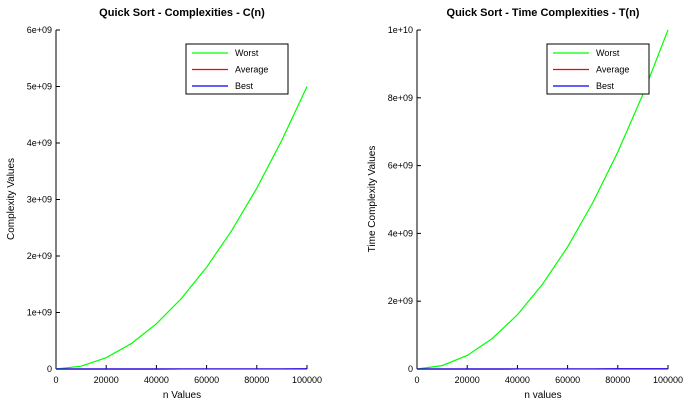 The height and width of the screenshot is (408, 693). Describe the element at coordinates (182, 395) in the screenshot. I see `x-axis-label: n Values` at that location.